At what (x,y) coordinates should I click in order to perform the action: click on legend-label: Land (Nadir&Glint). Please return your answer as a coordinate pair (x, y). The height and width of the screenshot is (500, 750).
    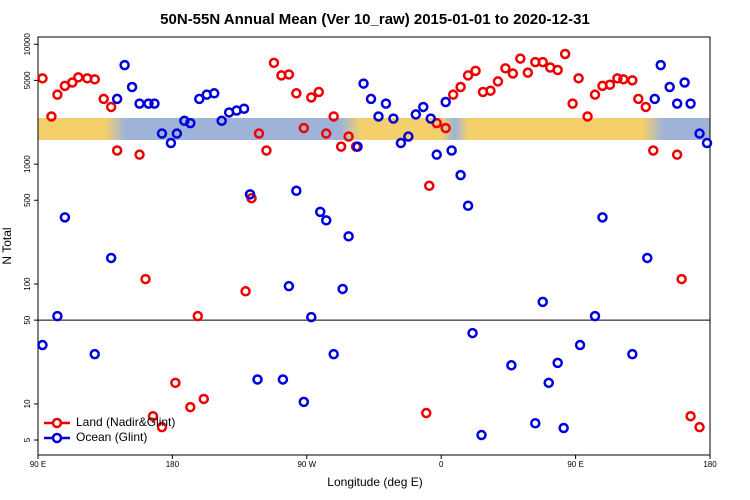
    Looking at the image, I should click on (125, 422).